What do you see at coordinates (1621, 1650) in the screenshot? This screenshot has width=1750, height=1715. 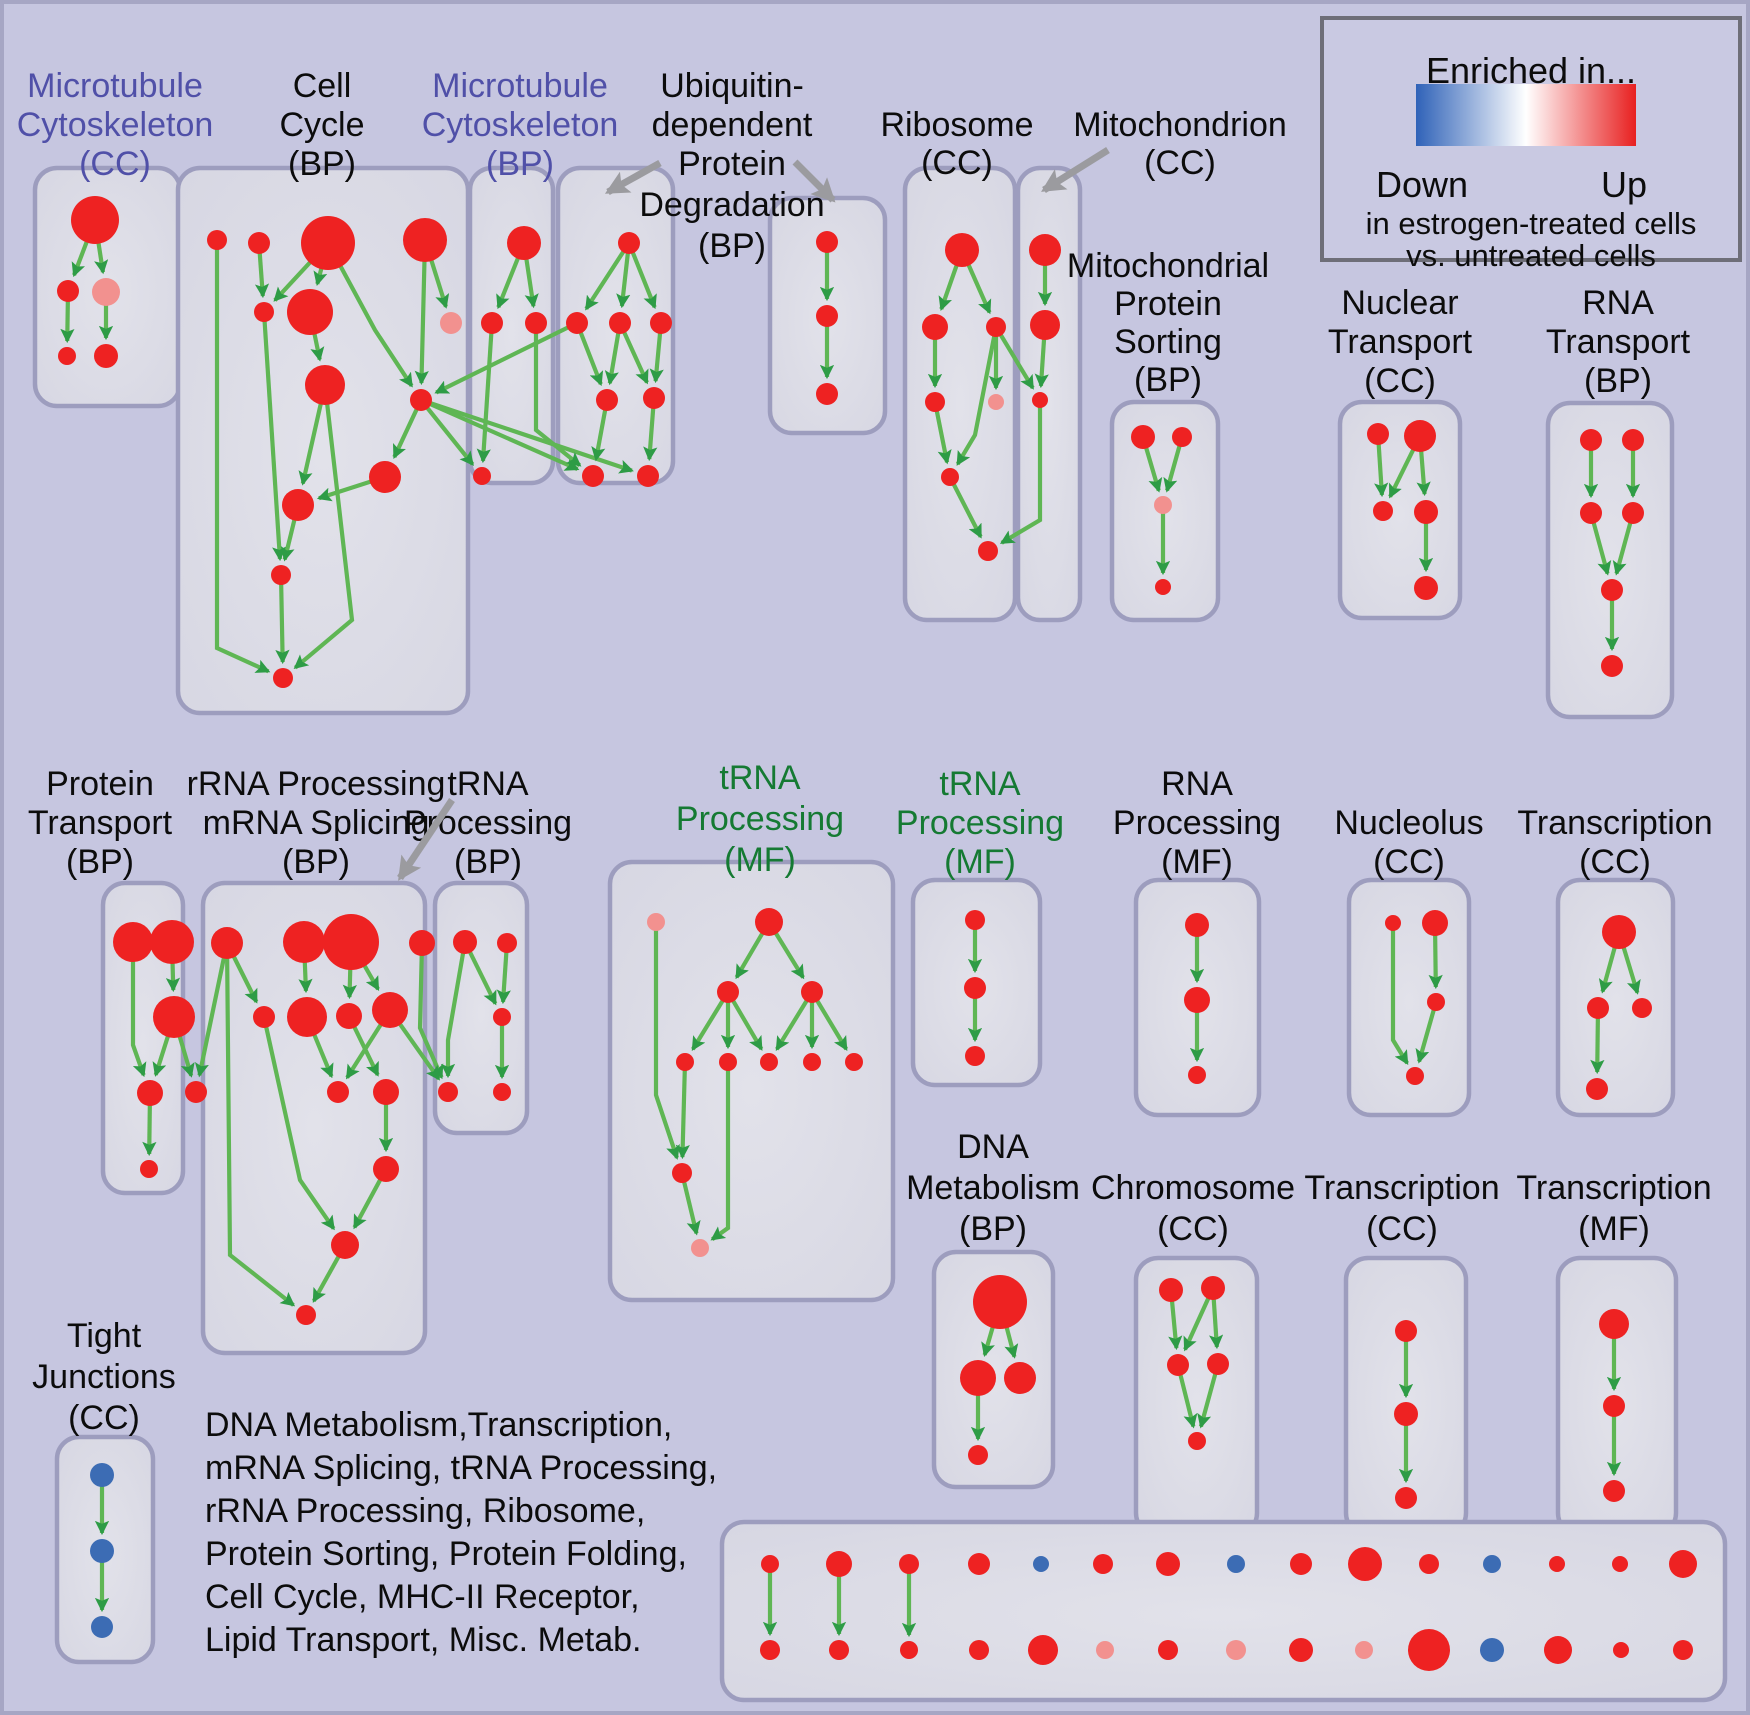 I see `node-bb14` at bounding box center [1621, 1650].